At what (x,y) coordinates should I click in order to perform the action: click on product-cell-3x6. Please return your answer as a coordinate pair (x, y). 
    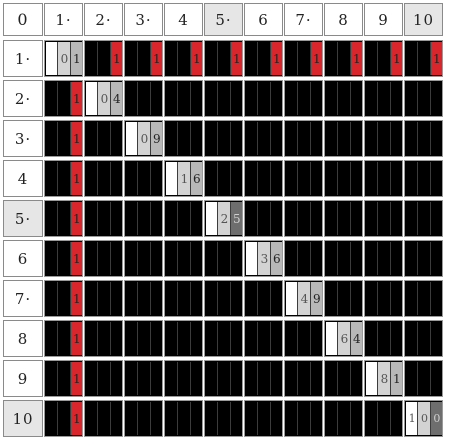
    Looking at the image, I should click on (263, 138).